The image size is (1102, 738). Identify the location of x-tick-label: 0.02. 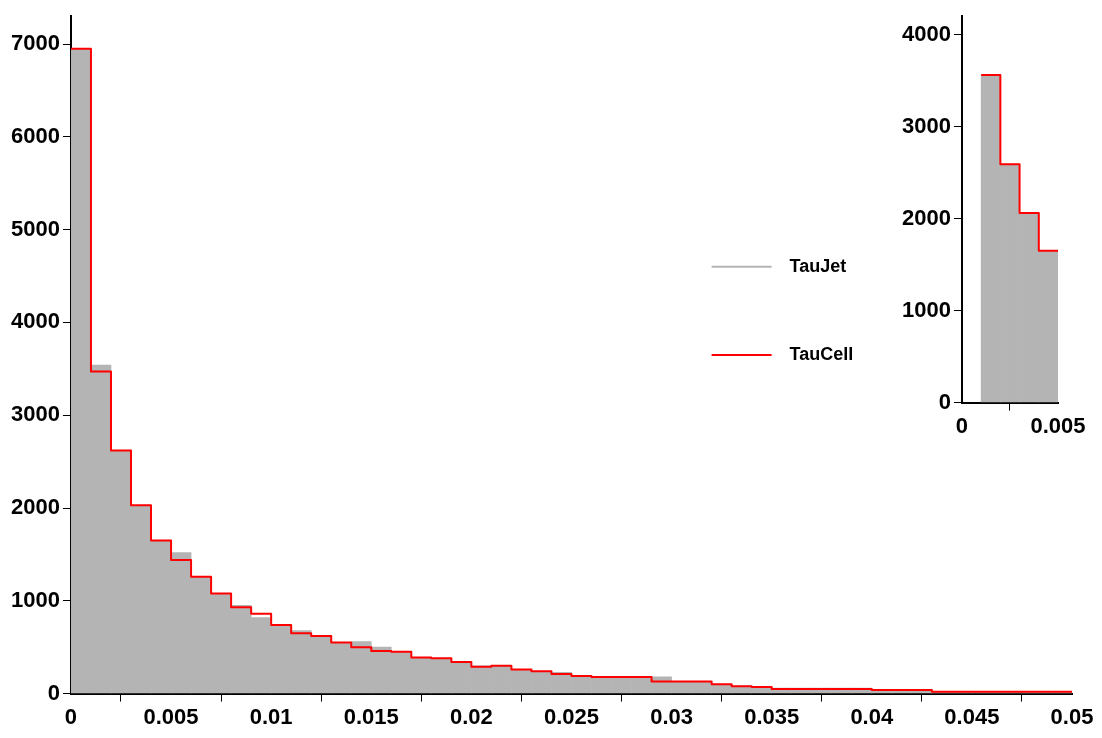
(471, 716).